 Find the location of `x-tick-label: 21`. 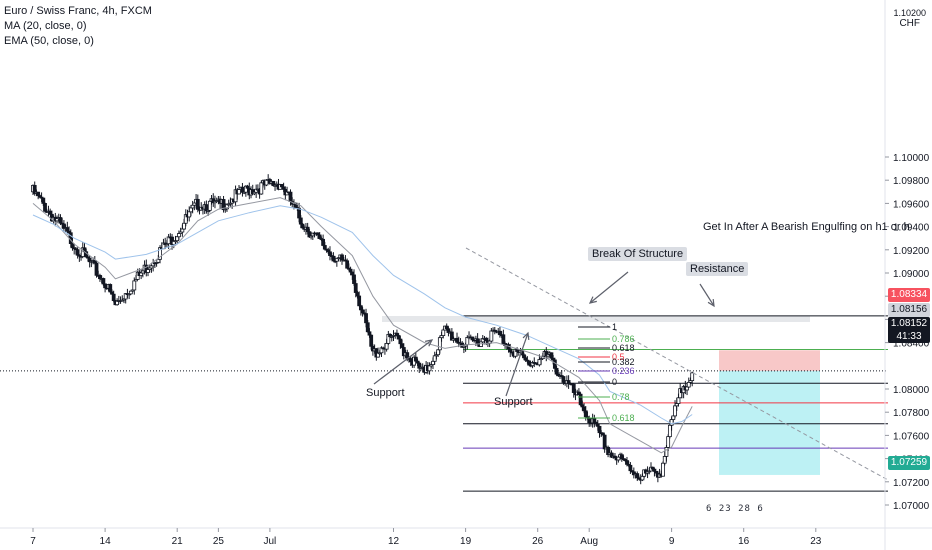

x-tick-label: 21 is located at coordinates (178, 541).